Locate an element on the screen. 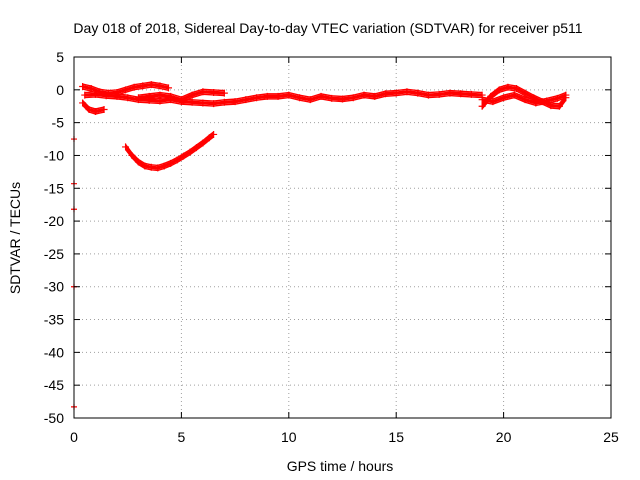 Image resolution: width=640 pixels, height=480 pixels. x-tick-label: 0 is located at coordinates (74, 437).